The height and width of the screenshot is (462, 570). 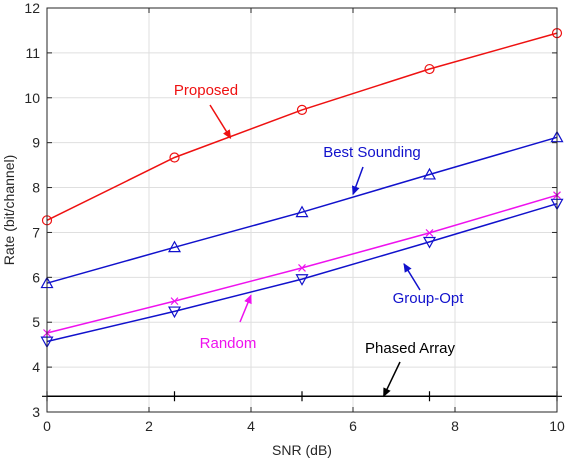 What do you see at coordinates (353, 426) in the screenshot?
I see `x-tick-label: 6` at bounding box center [353, 426].